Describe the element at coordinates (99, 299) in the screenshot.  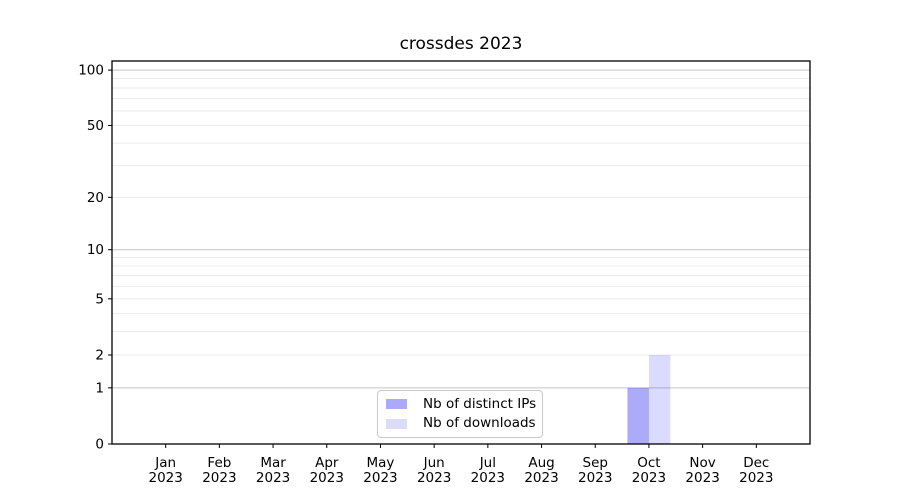
I see `y-tick-label: 5` at that location.